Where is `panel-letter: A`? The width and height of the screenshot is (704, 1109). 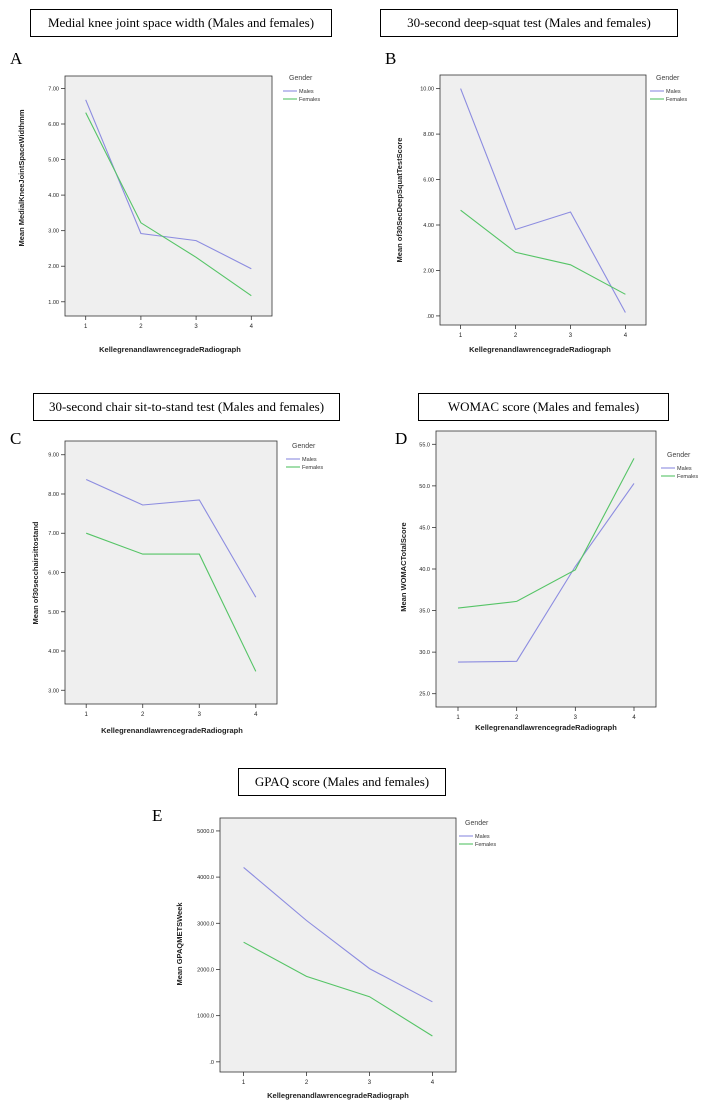
panel-letter: A is located at coordinates (16, 58).